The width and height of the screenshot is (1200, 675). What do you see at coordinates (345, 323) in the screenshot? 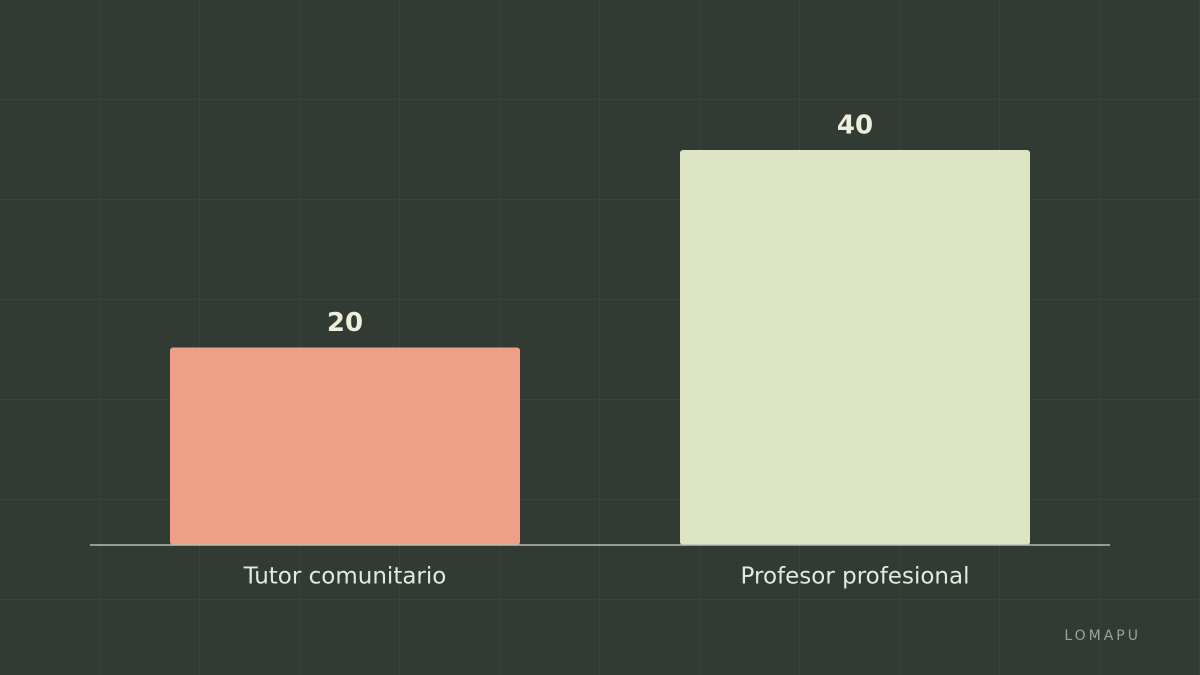
I see `value-label: 20` at bounding box center [345, 323].